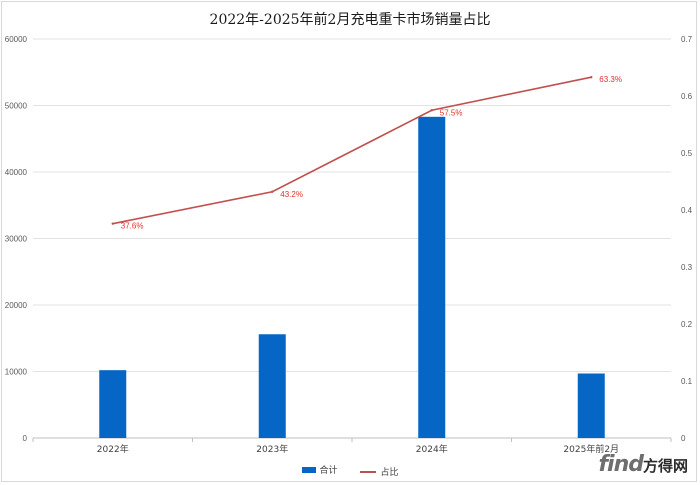 The image size is (700, 485). I want to click on x-category-label: 2024年, so click(432, 449).